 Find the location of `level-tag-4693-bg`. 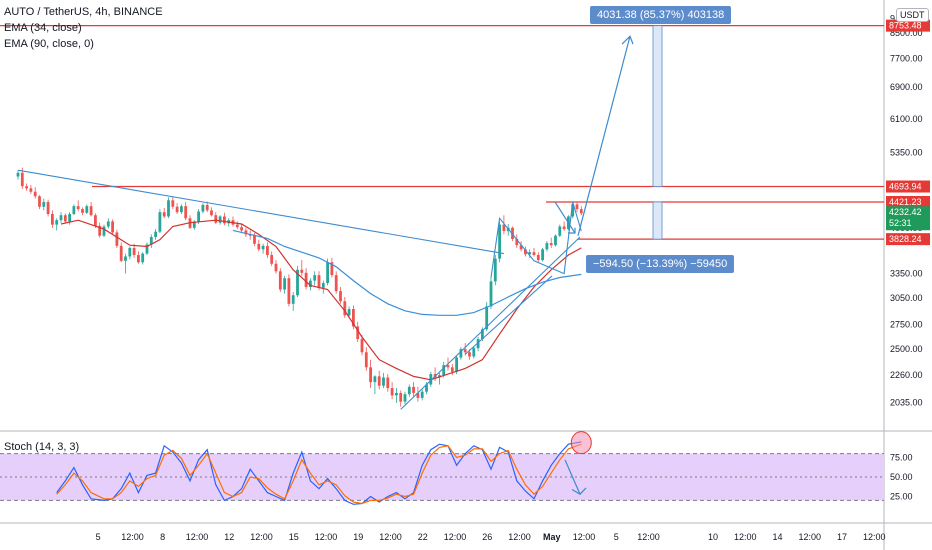

level-tag-4693-bg is located at coordinates (908, 186).